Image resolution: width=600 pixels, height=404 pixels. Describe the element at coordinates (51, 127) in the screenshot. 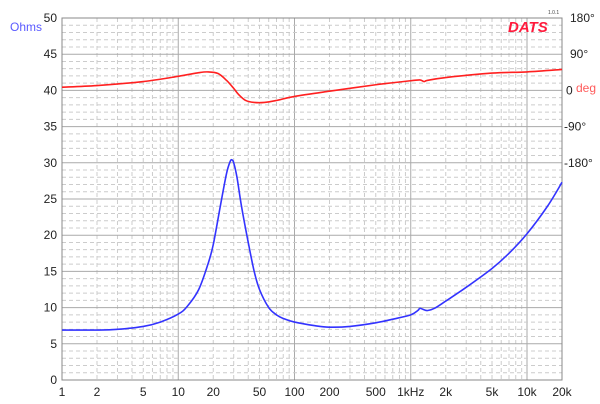

I see `y-tick-label: 35` at that location.